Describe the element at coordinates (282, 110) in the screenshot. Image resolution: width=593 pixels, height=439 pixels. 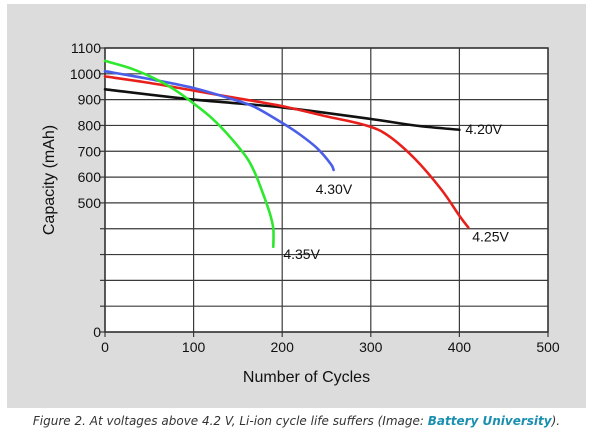
I see `series-line-4-20v` at that location.